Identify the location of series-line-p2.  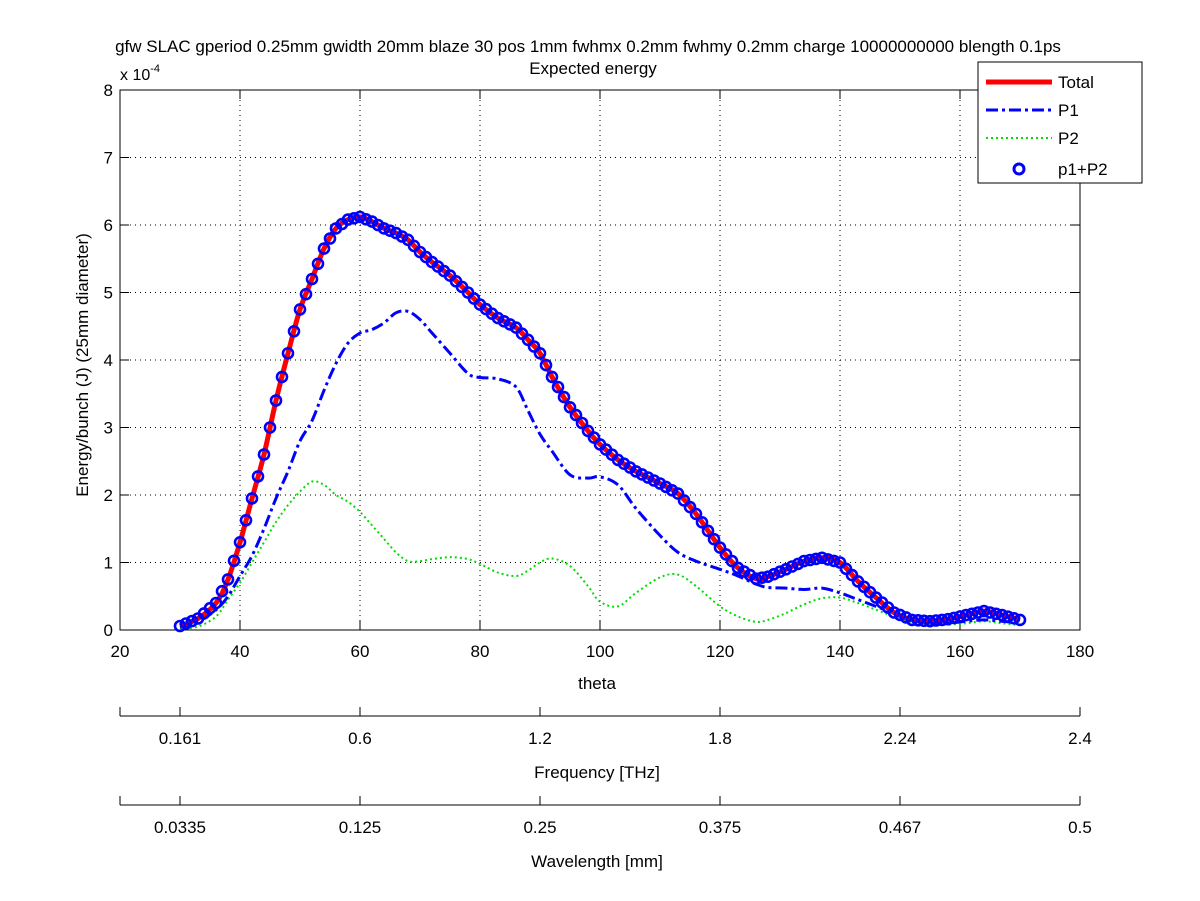
(600, 555).